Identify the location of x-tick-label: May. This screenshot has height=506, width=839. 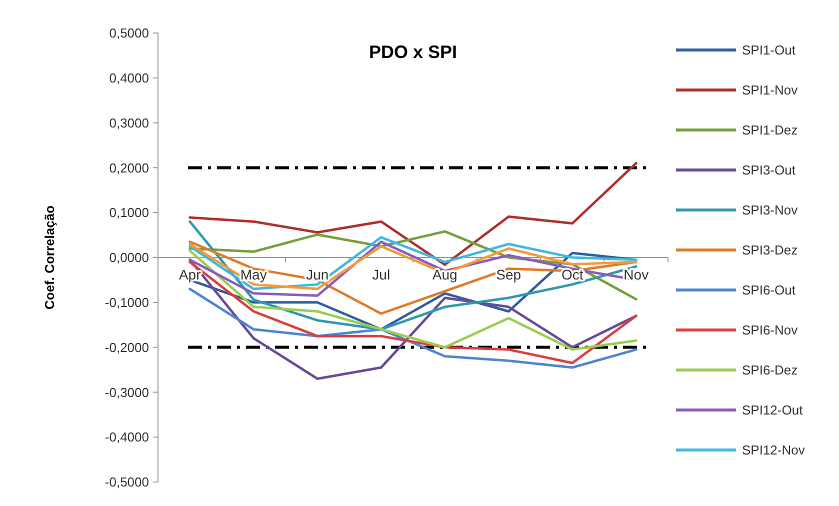
(253, 274).